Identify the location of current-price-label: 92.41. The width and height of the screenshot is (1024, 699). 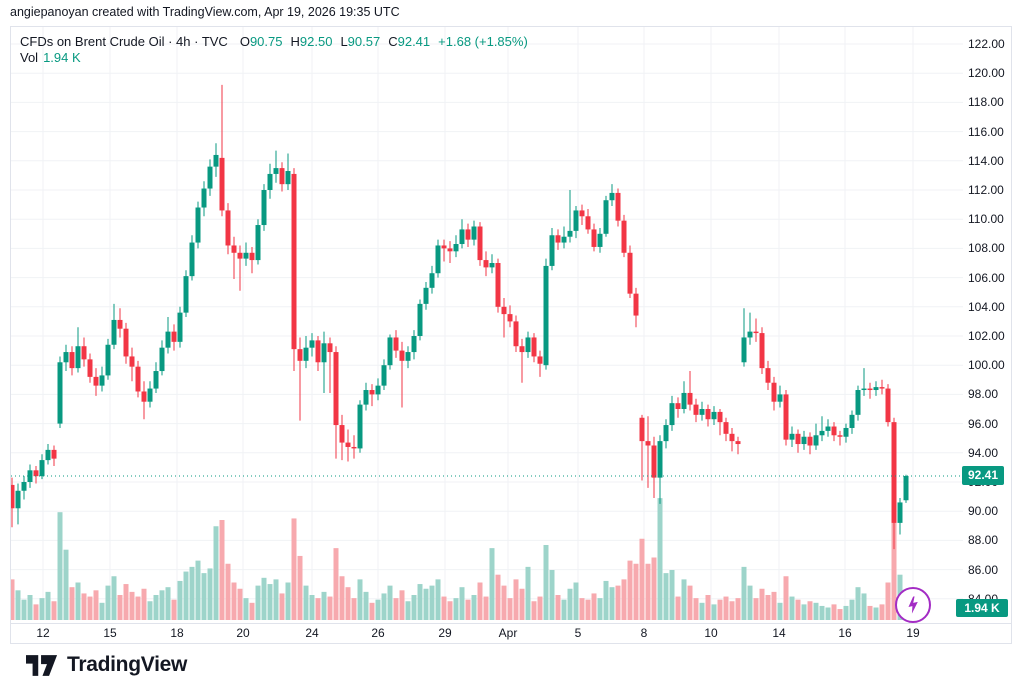
(983, 475).